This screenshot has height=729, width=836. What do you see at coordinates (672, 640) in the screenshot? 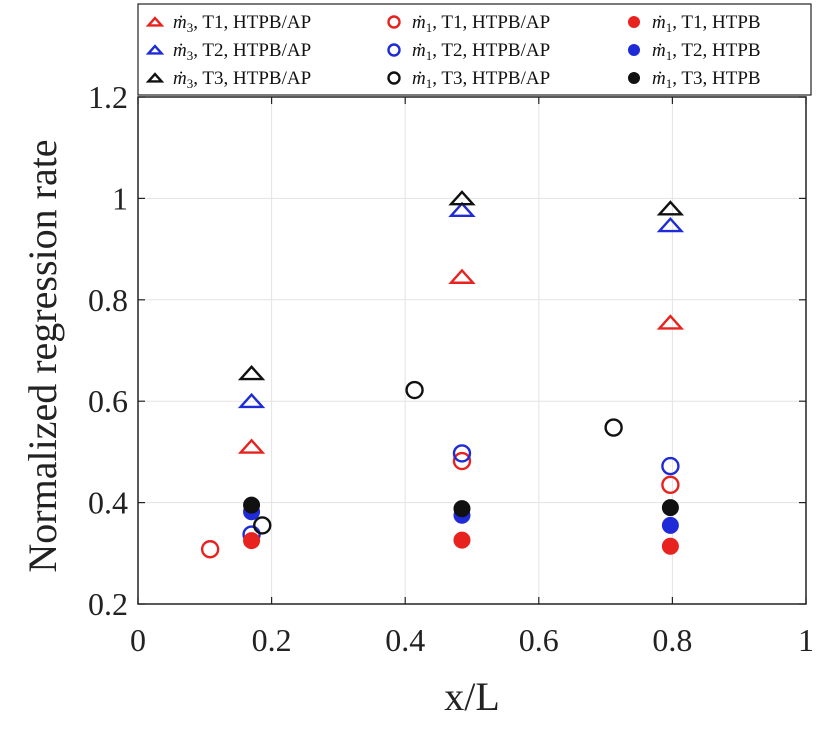
I see `x-tick-label: 0.8` at bounding box center [672, 640].